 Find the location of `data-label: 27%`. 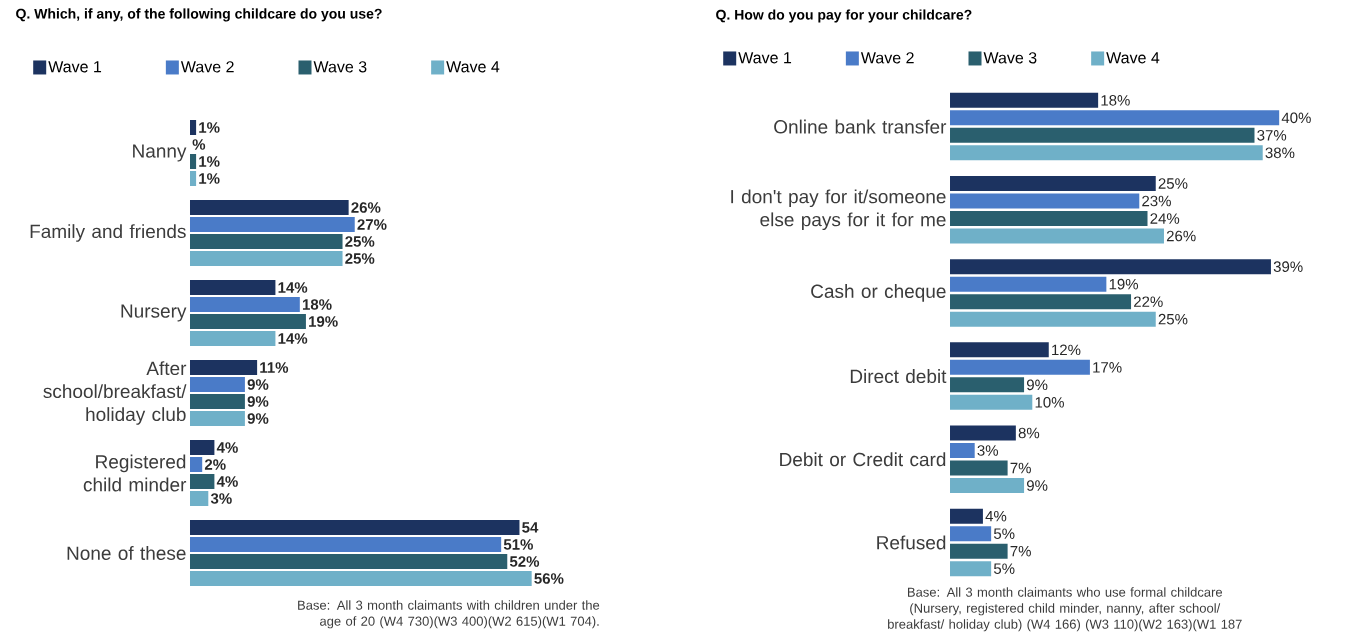

data-label: 27% is located at coordinates (372, 224).